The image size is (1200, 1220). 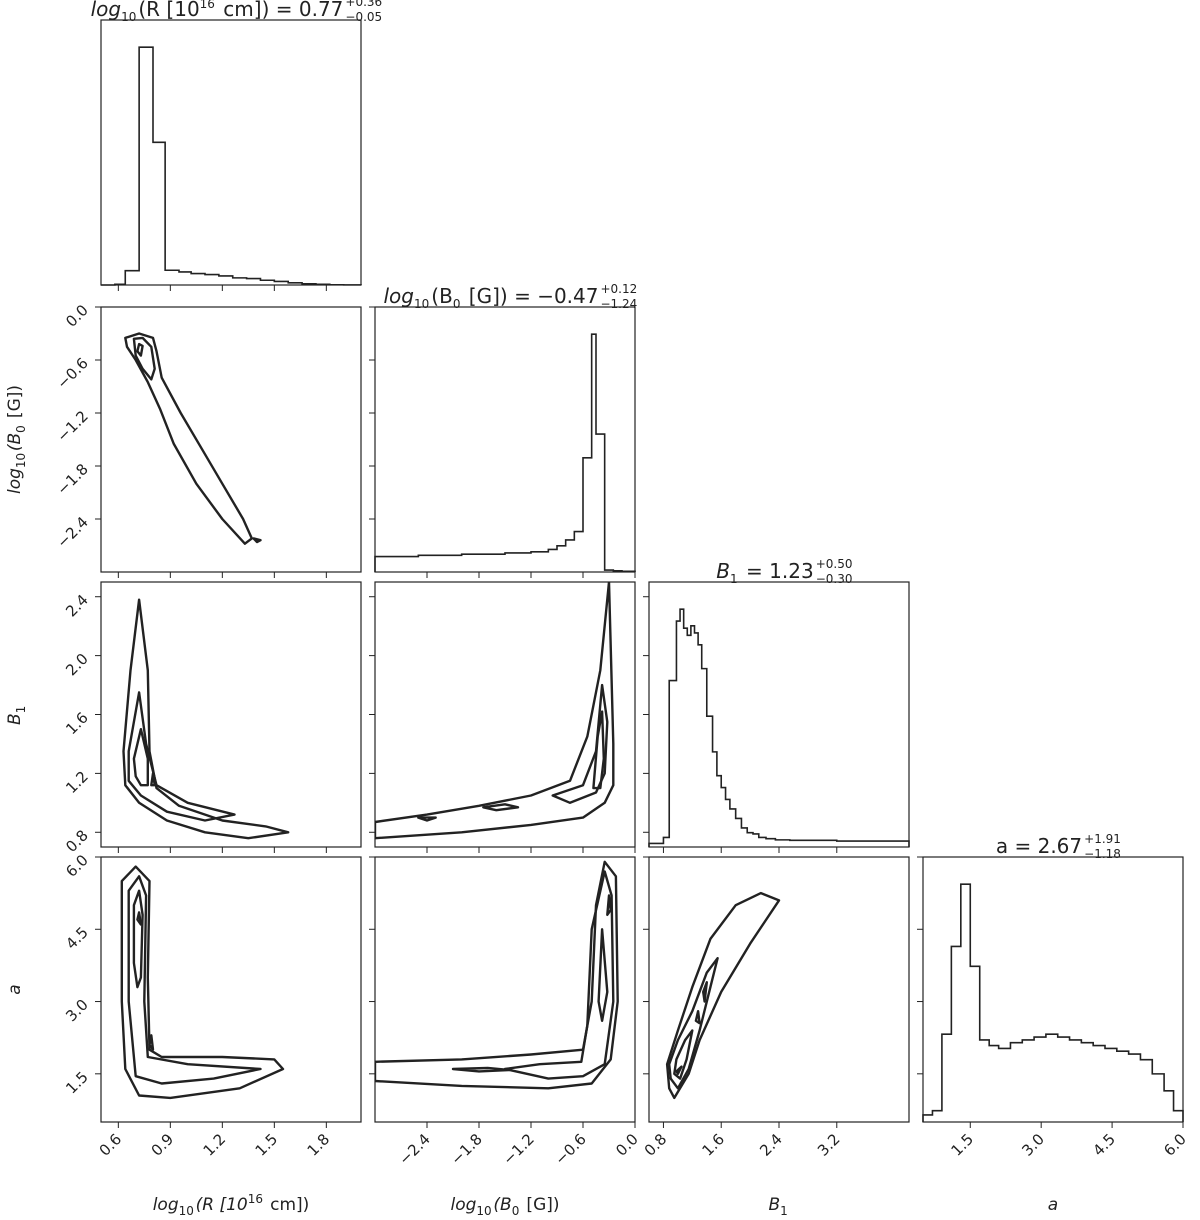 I want to click on title-minus-0: −0.05, so click(x=363, y=17).